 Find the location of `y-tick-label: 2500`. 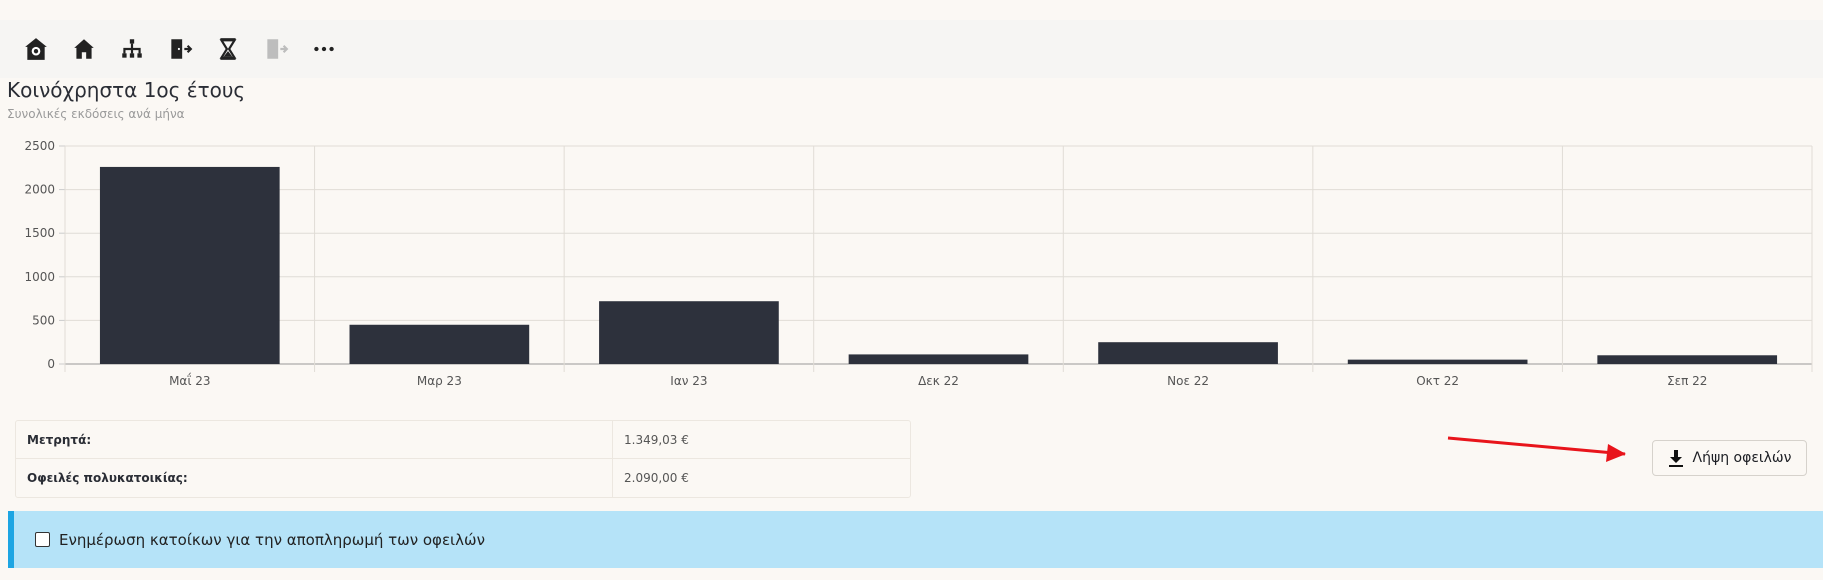

y-tick-label: 2500 is located at coordinates (39, 146).